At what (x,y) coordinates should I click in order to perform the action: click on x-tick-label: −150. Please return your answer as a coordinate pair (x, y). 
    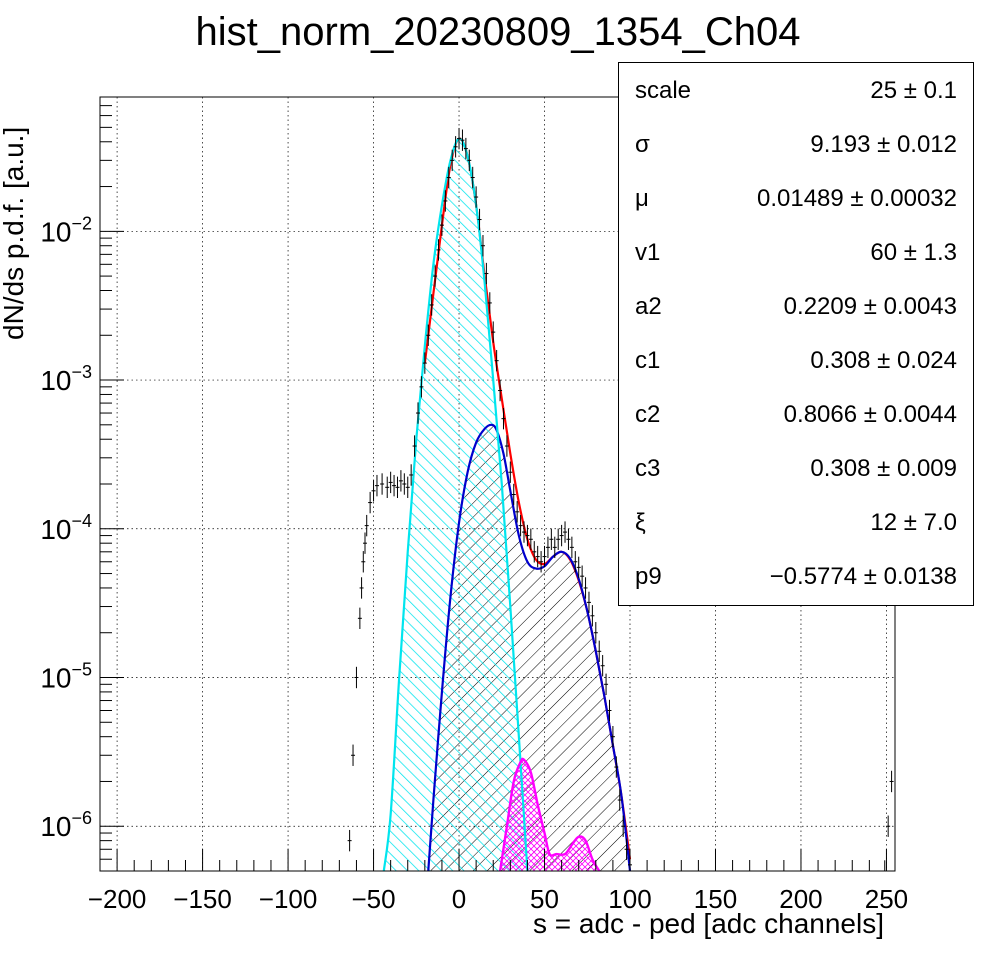
    Looking at the image, I should click on (202, 899).